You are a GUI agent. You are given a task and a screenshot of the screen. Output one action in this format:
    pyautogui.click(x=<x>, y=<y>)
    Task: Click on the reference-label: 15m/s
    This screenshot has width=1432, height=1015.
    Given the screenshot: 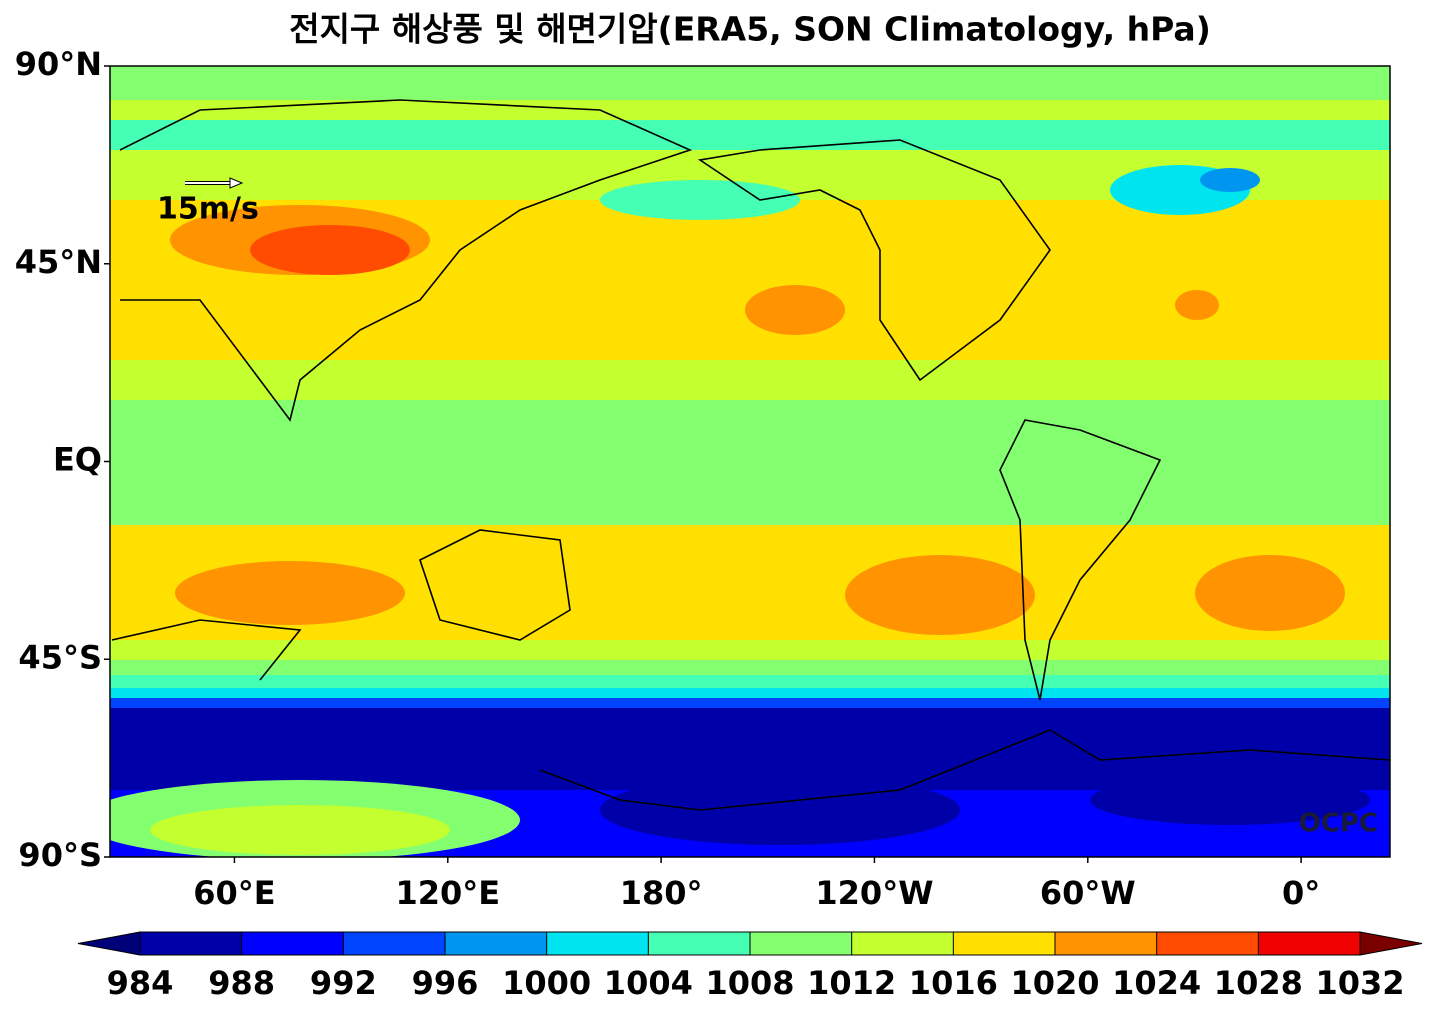 What is the action you would take?
    pyautogui.click(x=208, y=209)
    